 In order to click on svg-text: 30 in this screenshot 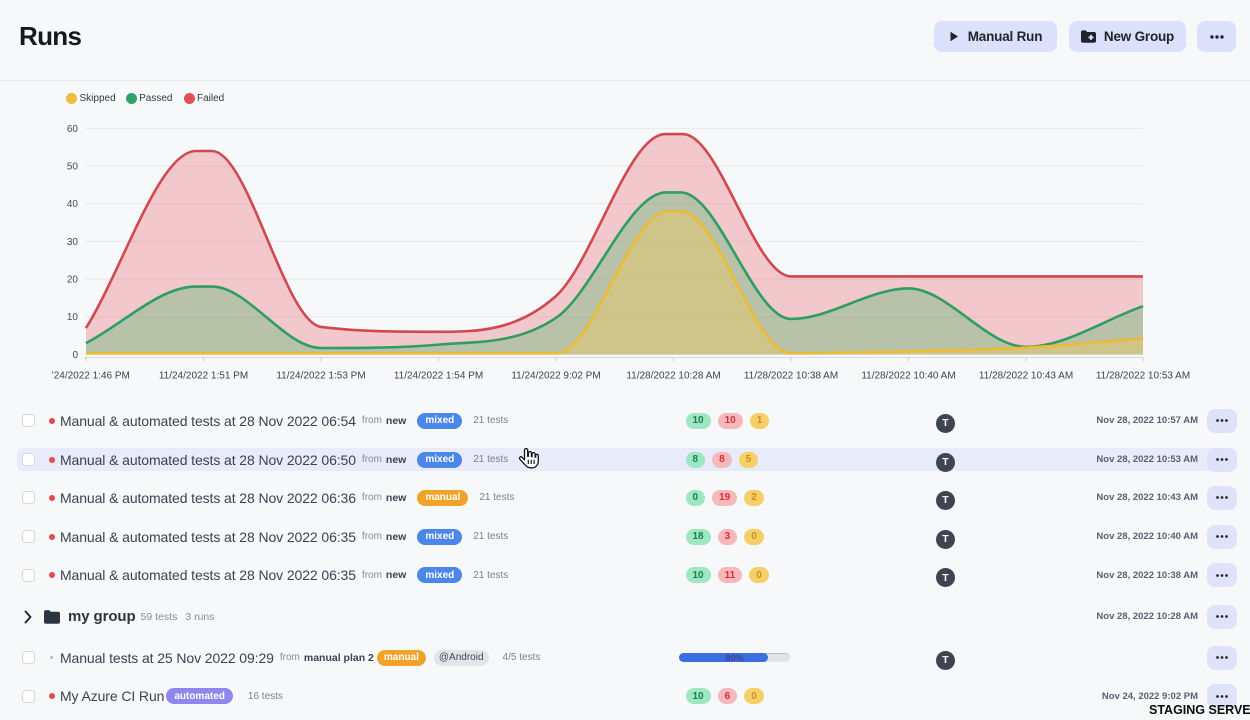, I will do `click(73, 242)`.